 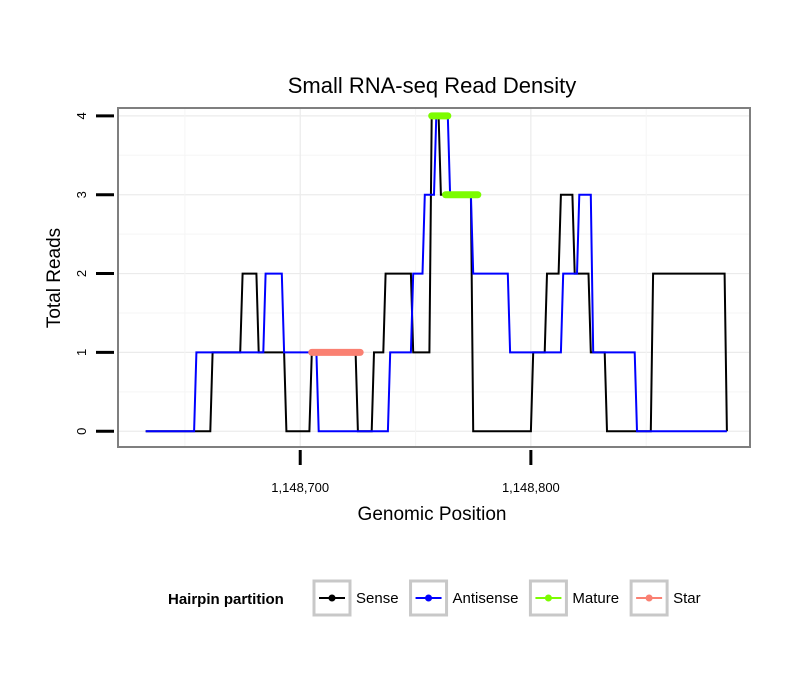 I want to click on legend-label: Sense, so click(x=377, y=598).